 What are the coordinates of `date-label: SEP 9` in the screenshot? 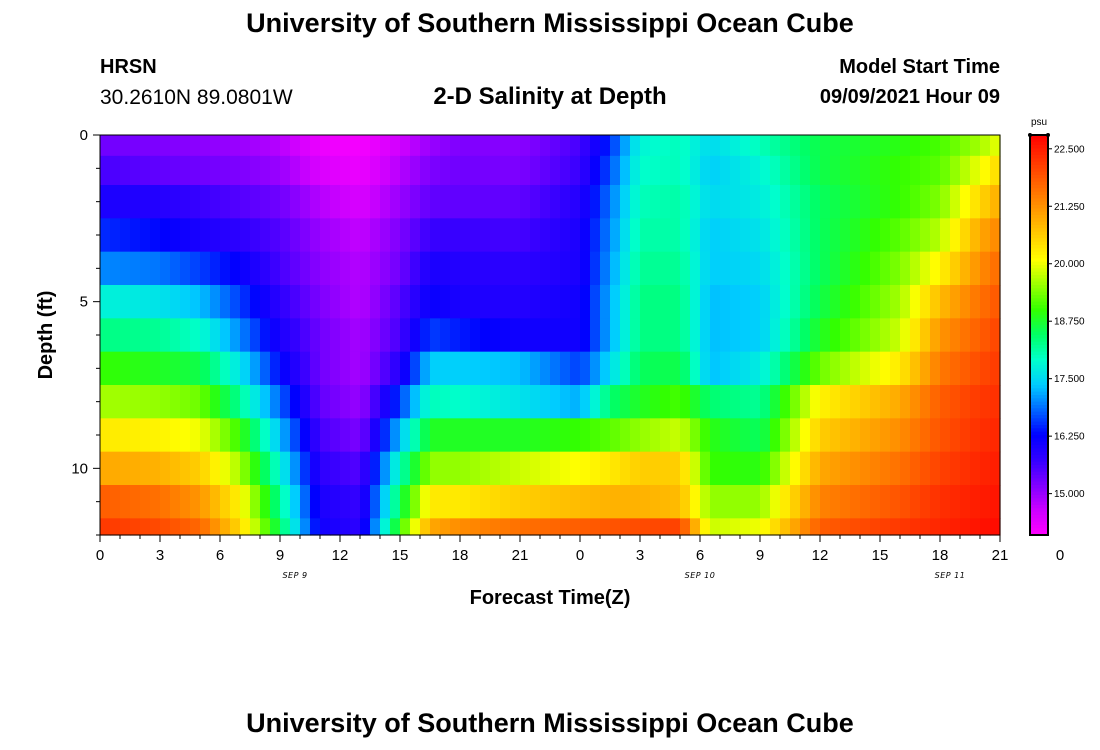 It's located at (294, 575).